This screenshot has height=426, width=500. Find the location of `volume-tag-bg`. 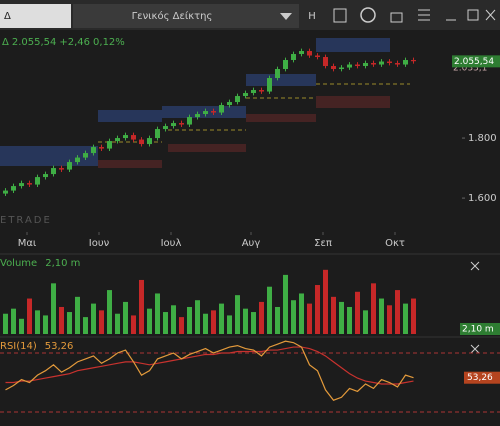

volume-tag-bg is located at coordinates (480, 329).